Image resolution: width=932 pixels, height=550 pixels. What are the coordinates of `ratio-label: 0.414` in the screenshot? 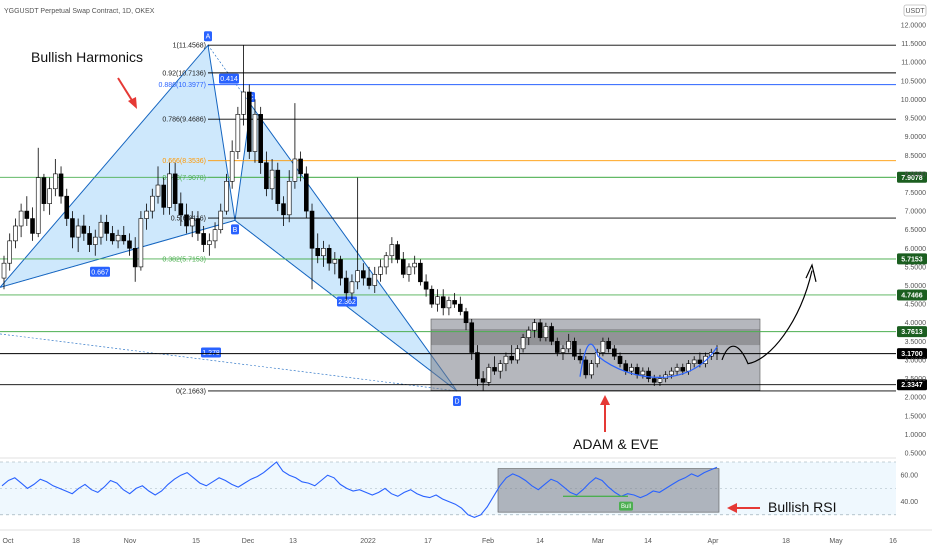 It's located at (229, 79).